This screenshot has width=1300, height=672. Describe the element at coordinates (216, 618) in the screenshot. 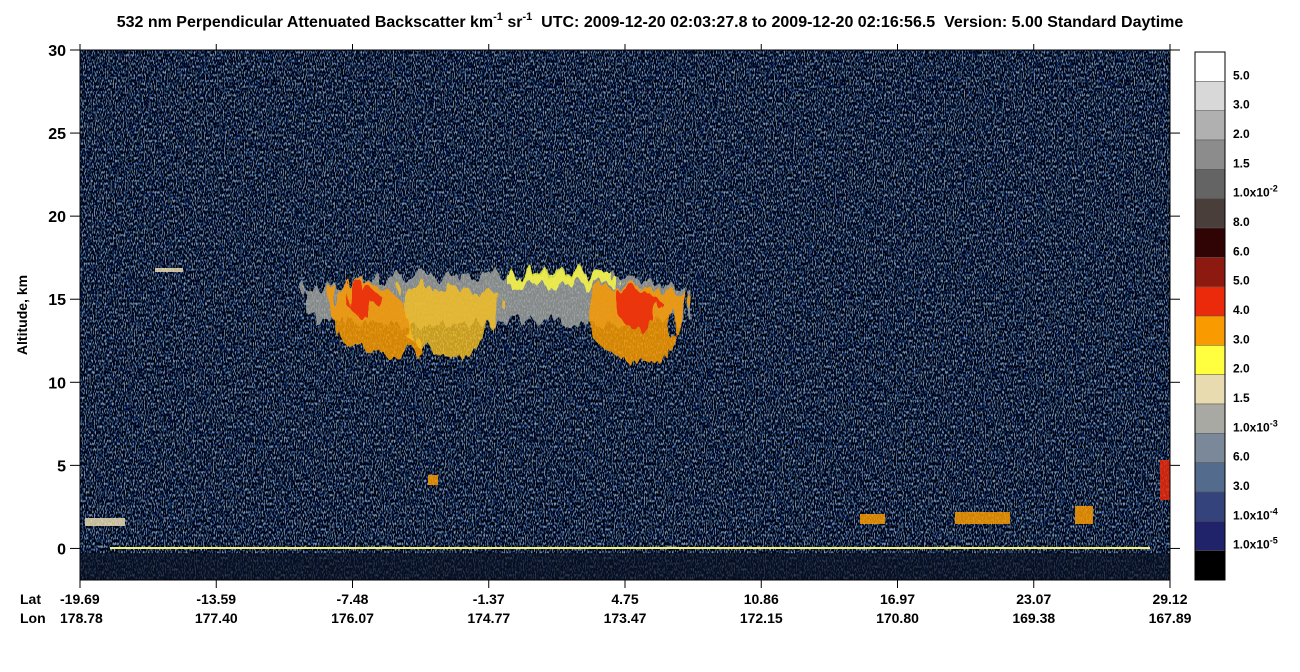

I see `x-tick-label: 177.40` at that location.